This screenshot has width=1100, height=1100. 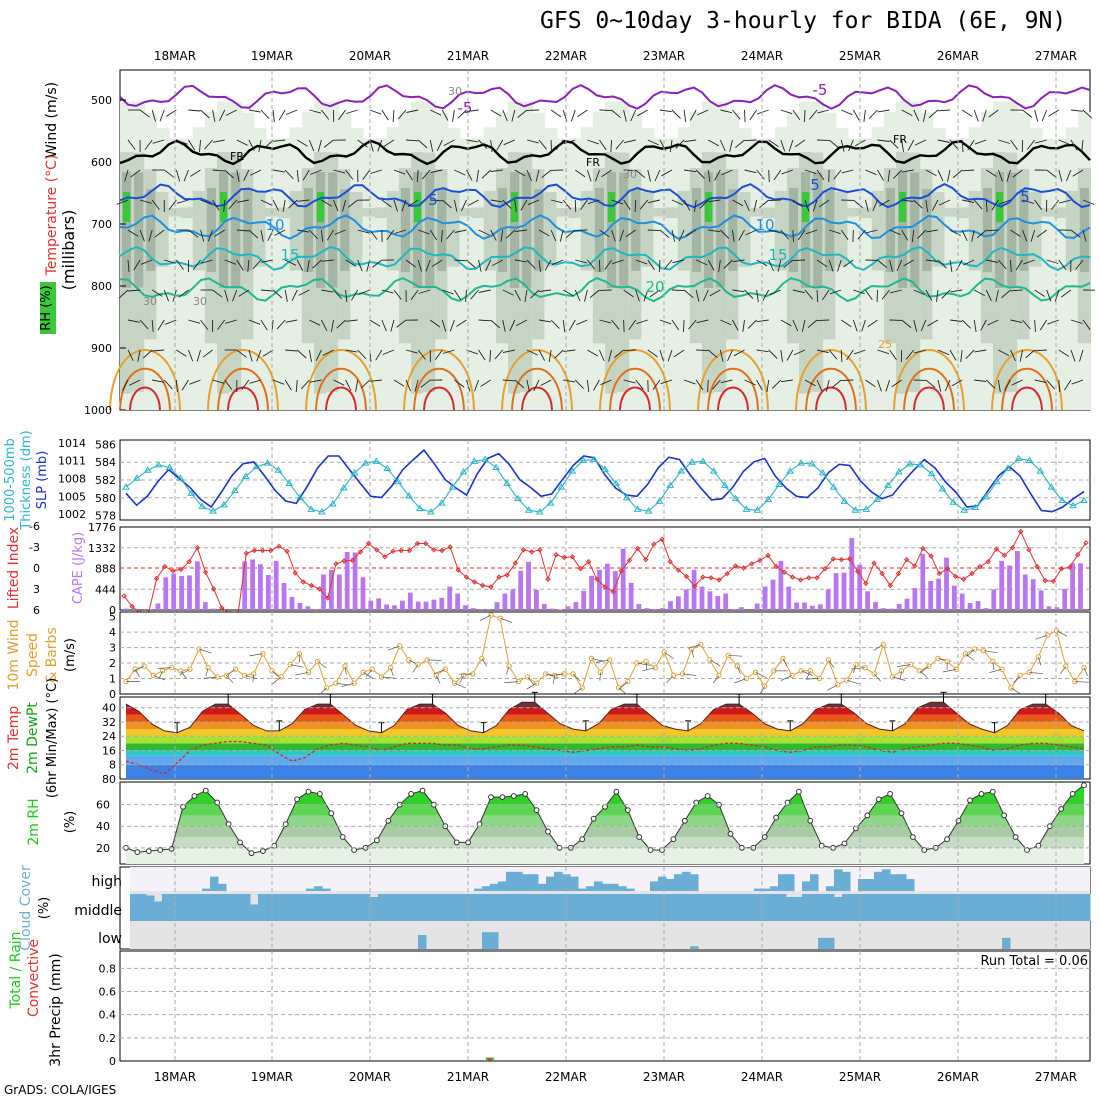 I want to click on y-tick-label: 2, so click(x=112, y=663).